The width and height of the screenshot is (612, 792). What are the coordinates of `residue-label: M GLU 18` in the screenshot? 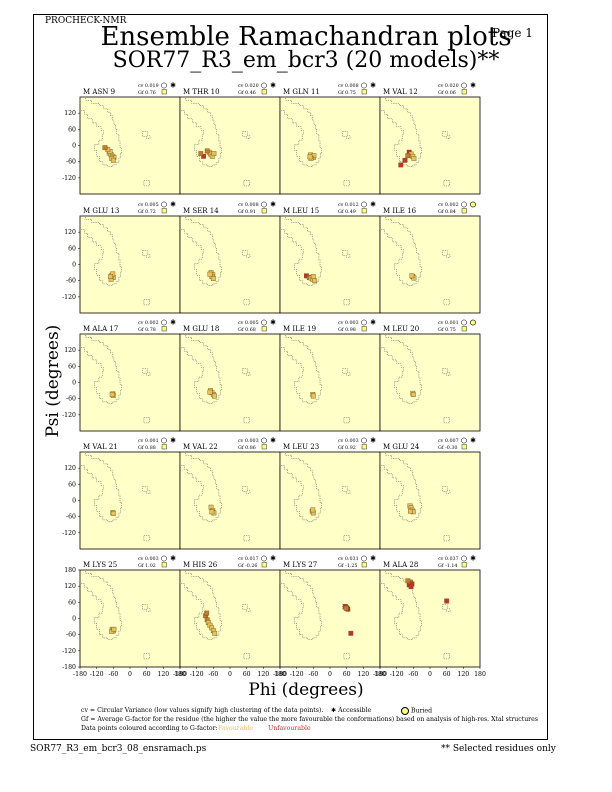 It's located at (201, 329).